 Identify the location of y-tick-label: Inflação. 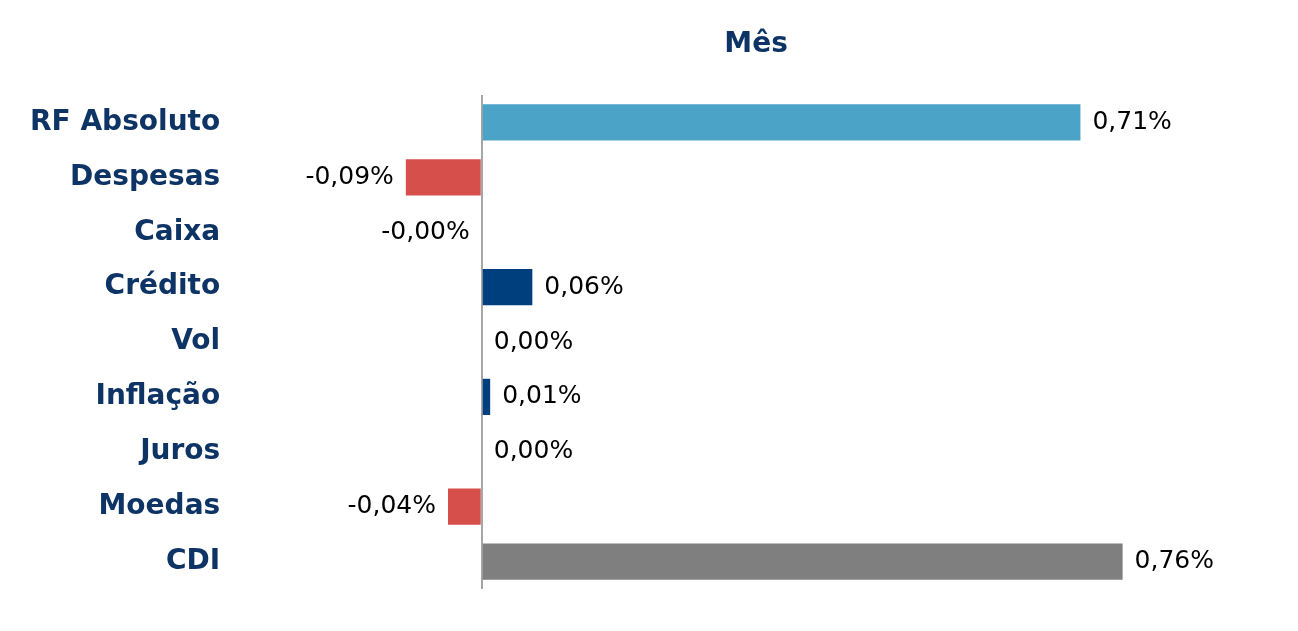
(158, 395).